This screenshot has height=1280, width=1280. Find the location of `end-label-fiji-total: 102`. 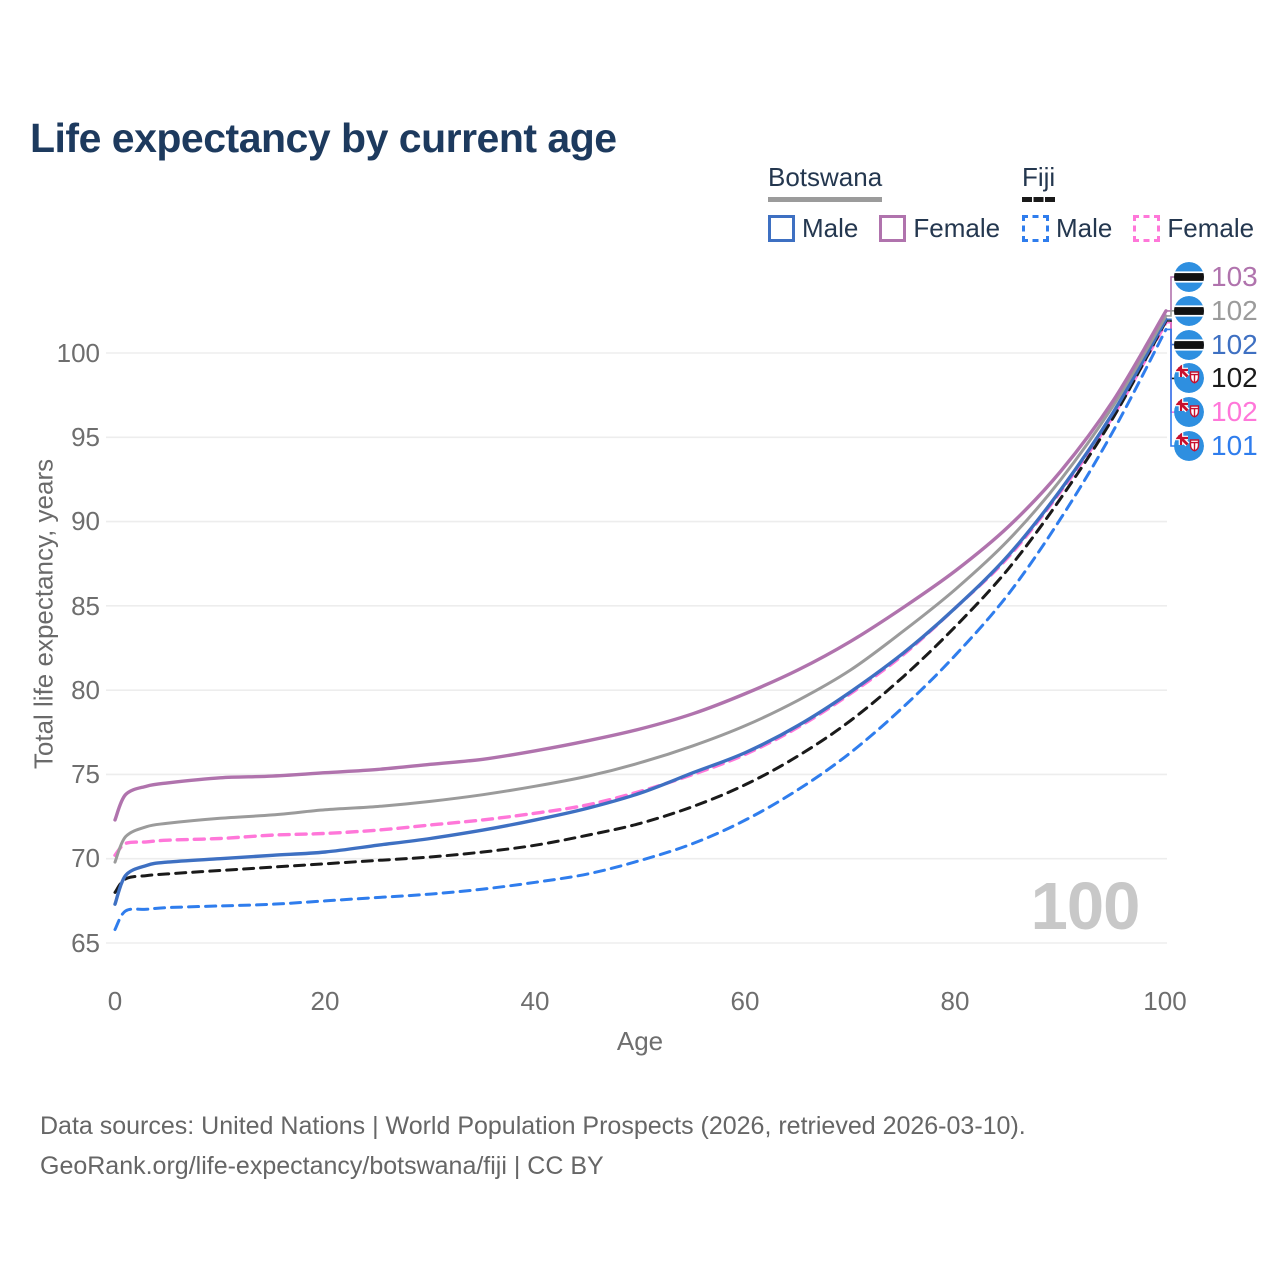

end-label-fiji-total: 102 is located at coordinates (1216, 378).